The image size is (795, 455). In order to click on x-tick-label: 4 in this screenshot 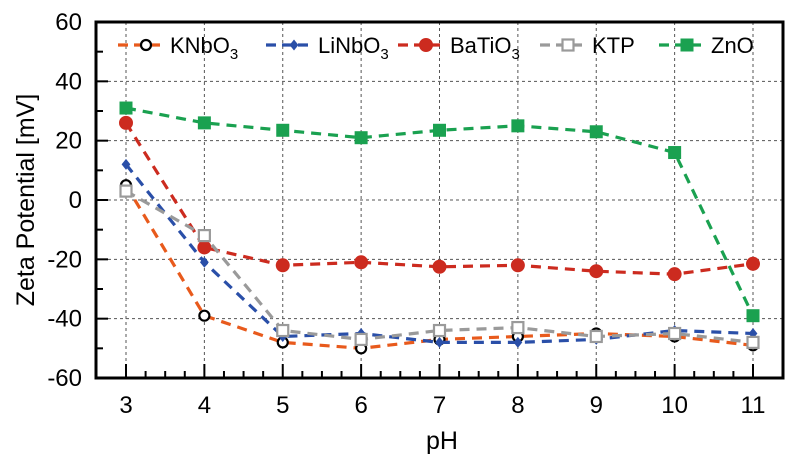, I will do `click(204, 405)`.